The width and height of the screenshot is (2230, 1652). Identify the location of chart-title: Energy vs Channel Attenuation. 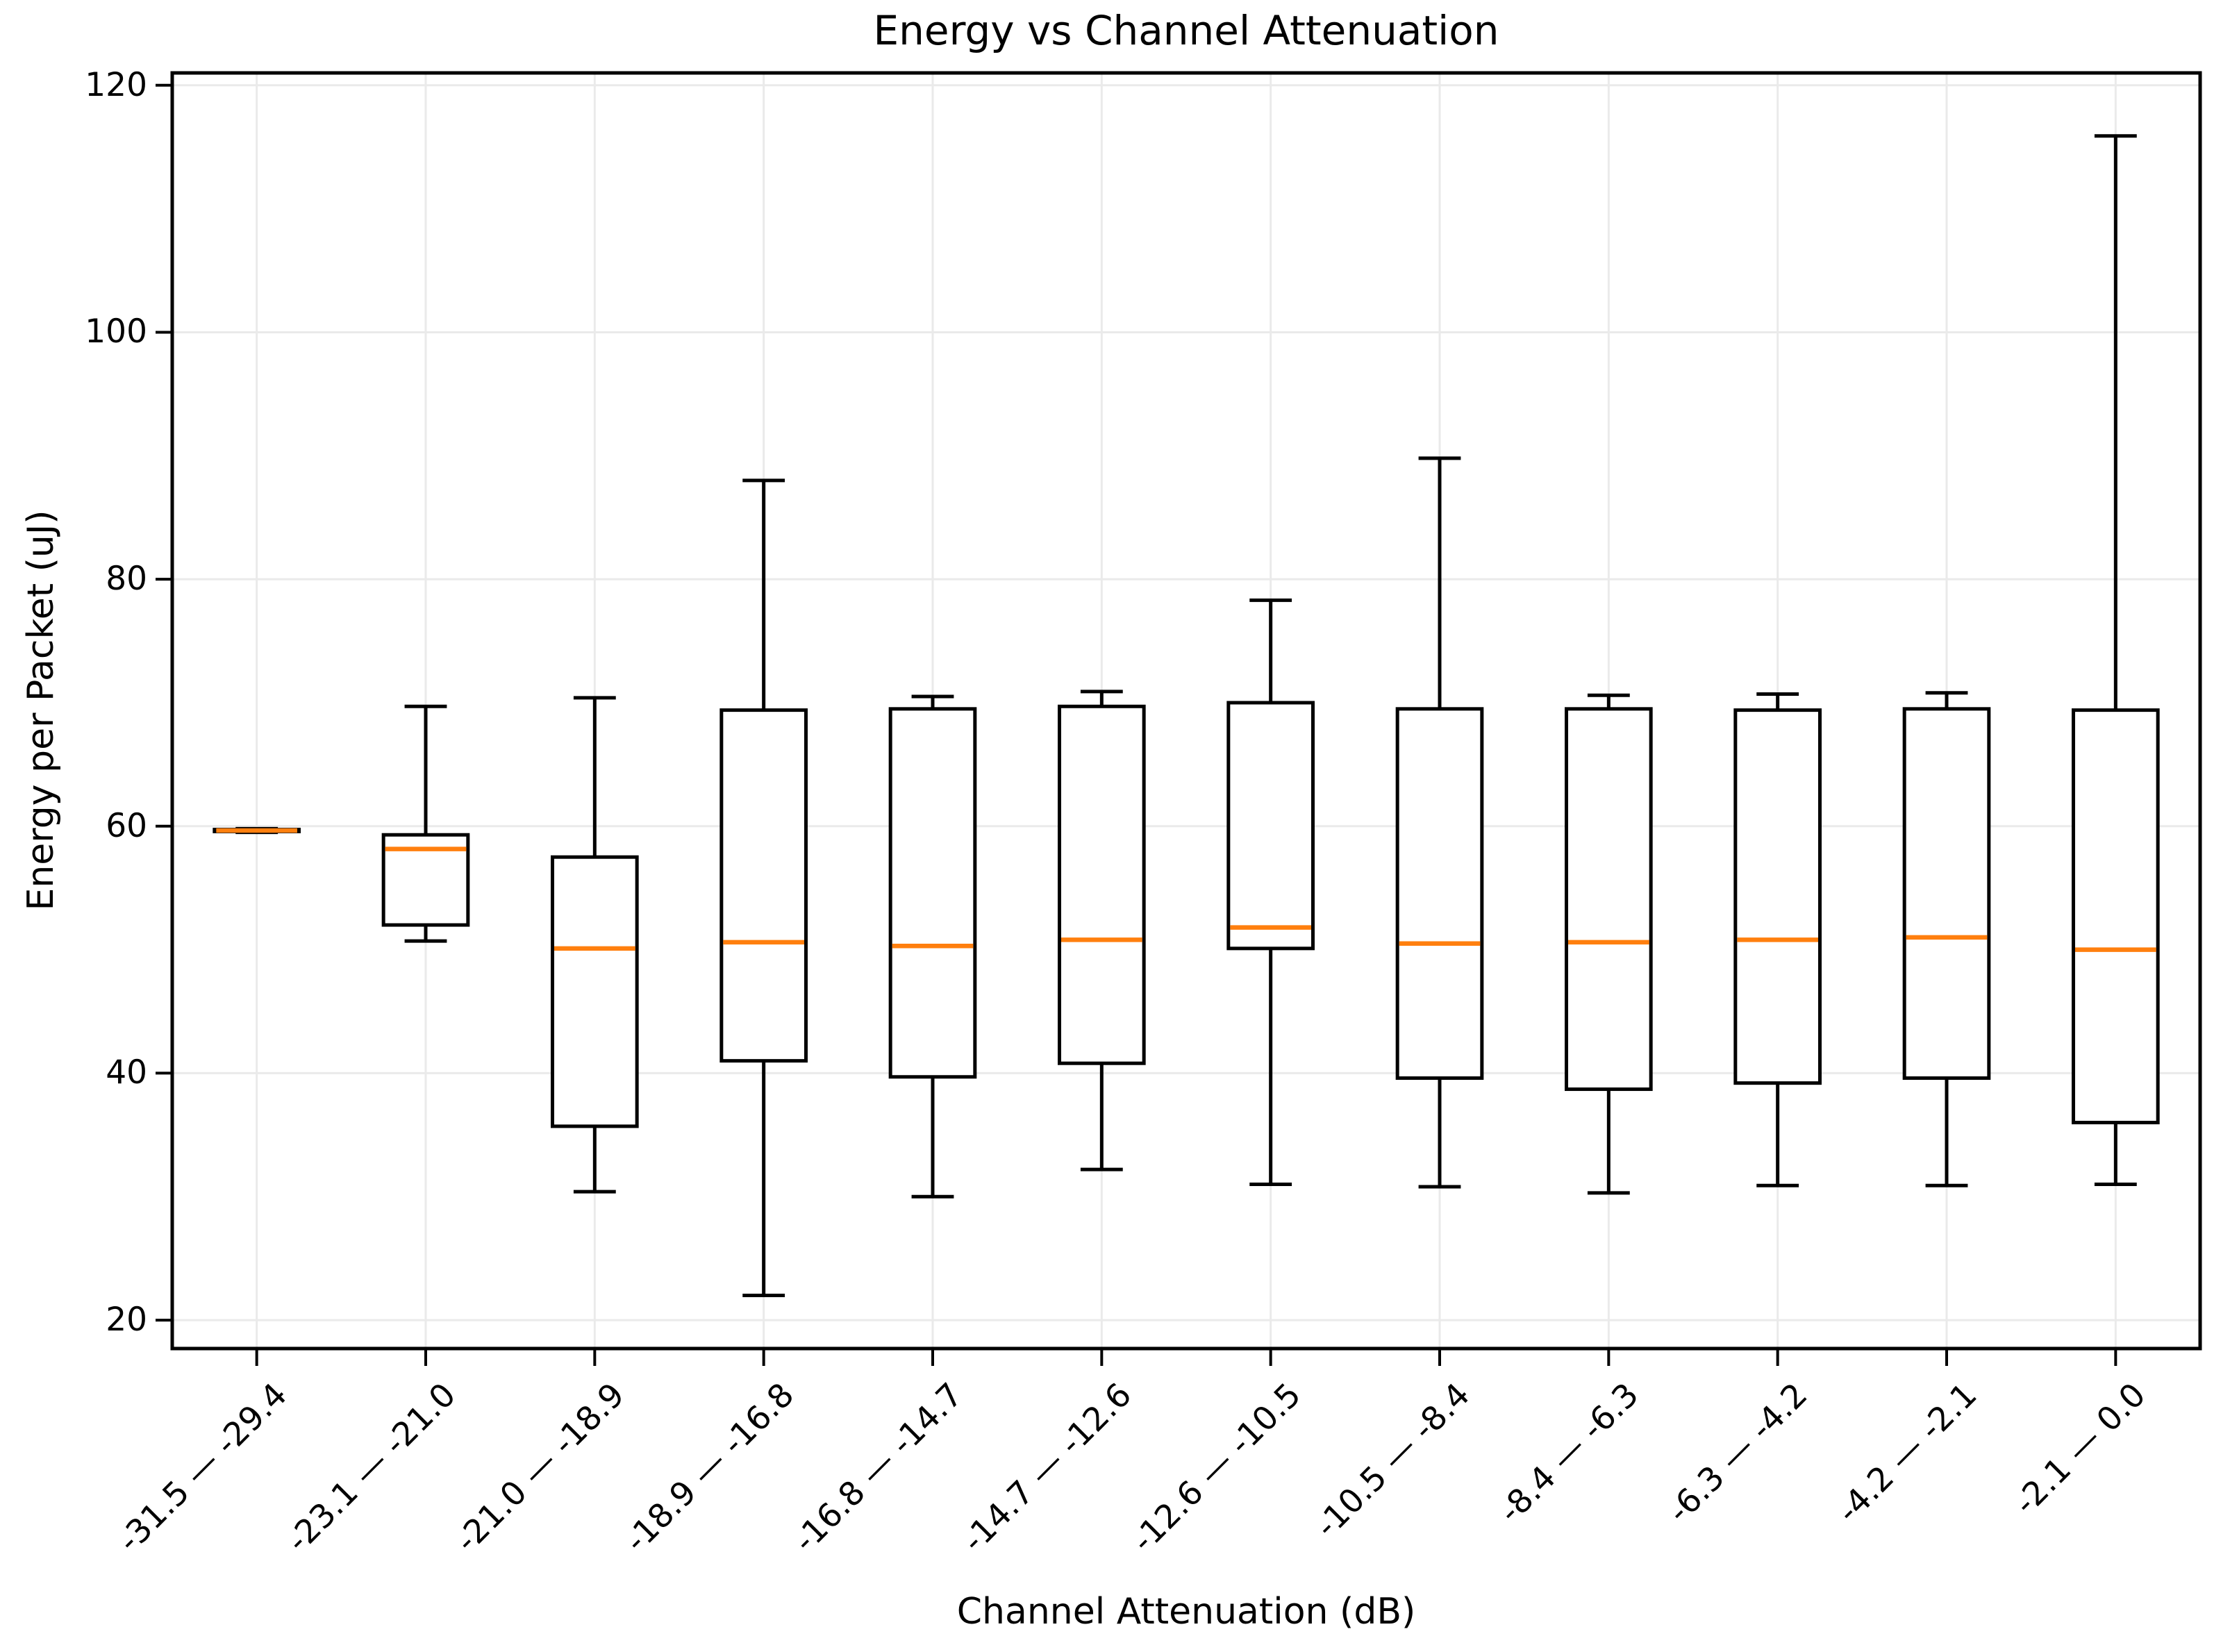
(1186, 30).